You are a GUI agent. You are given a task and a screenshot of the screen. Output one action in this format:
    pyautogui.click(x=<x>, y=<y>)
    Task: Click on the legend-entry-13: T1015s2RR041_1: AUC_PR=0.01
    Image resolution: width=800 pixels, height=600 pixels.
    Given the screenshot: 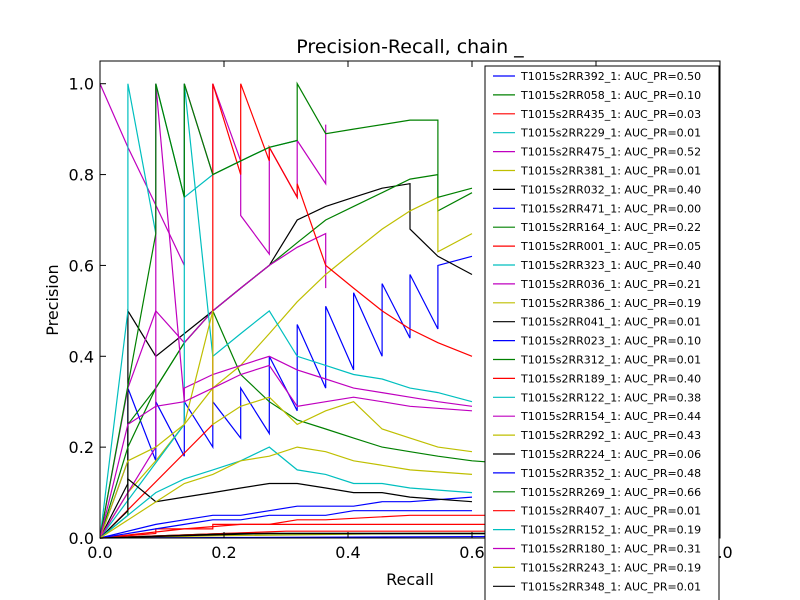 What is the action you would take?
    pyautogui.click(x=610, y=322)
    